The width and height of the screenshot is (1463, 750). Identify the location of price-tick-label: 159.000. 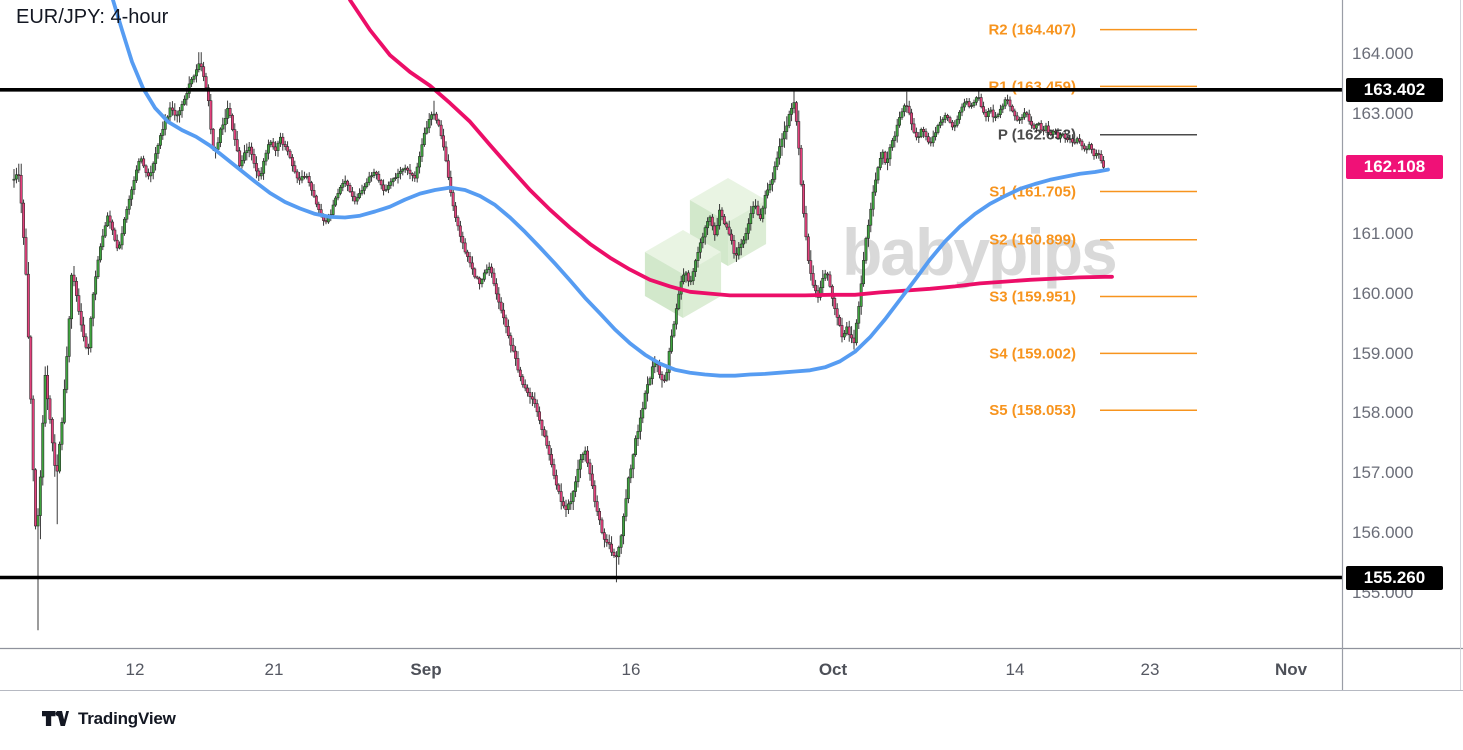
(1383, 353).